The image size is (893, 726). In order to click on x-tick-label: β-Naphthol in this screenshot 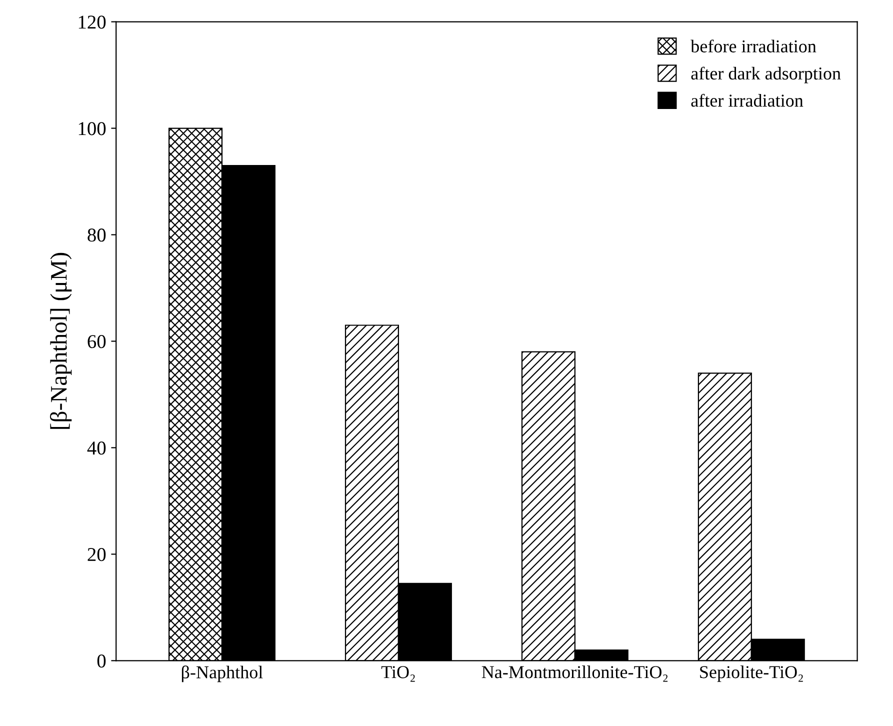, I will do `click(222, 674)`.